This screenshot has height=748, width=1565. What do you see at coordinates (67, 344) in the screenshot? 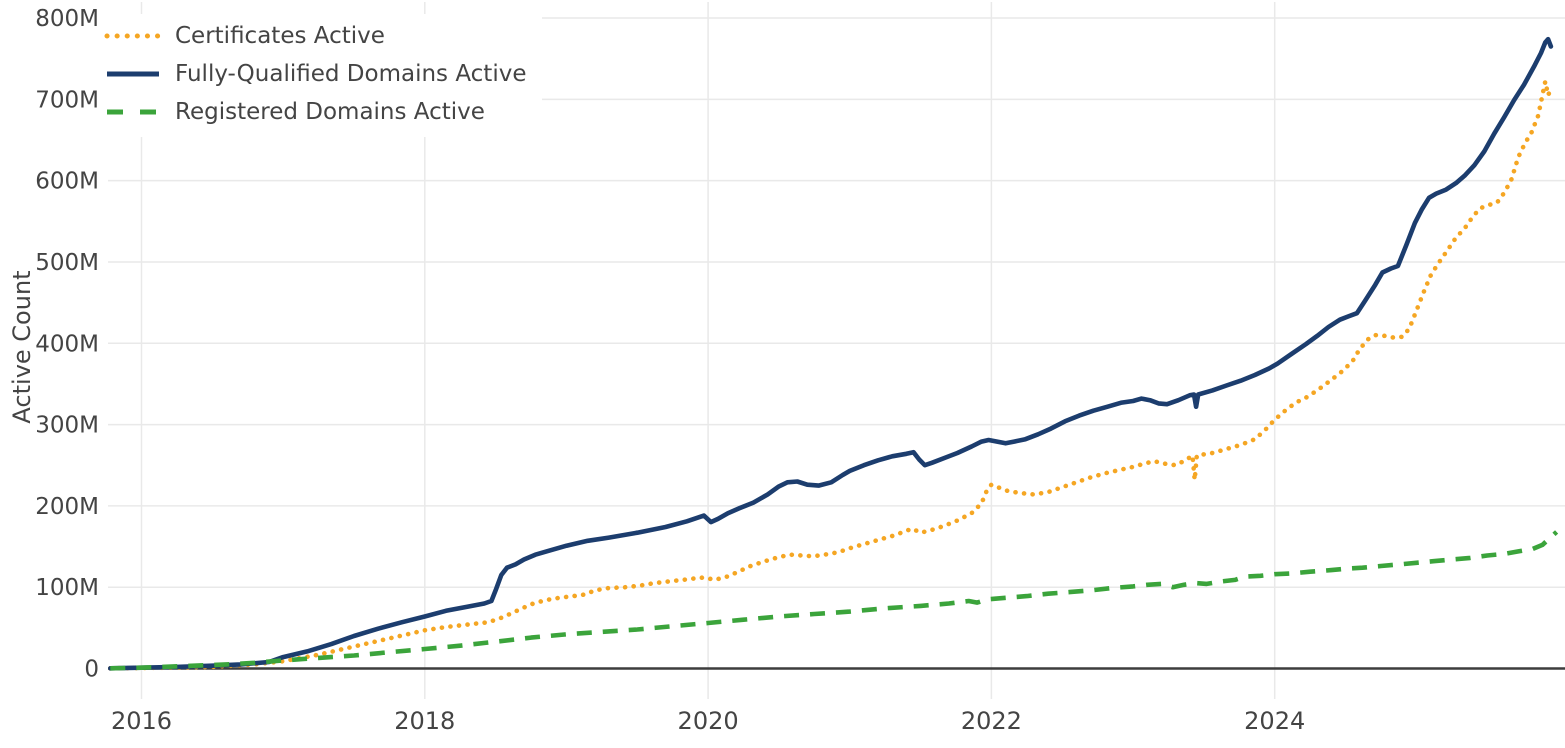
I see `y-tick-label: 400M` at bounding box center [67, 344].